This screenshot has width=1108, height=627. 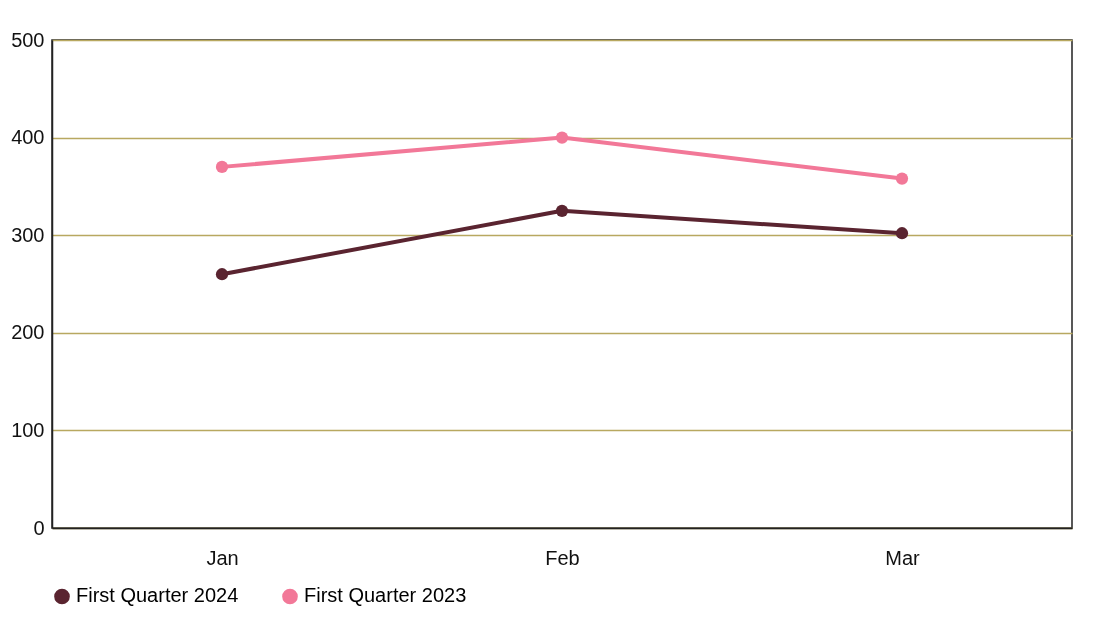 I want to click on x-tick-label: Jan, so click(x=222, y=557).